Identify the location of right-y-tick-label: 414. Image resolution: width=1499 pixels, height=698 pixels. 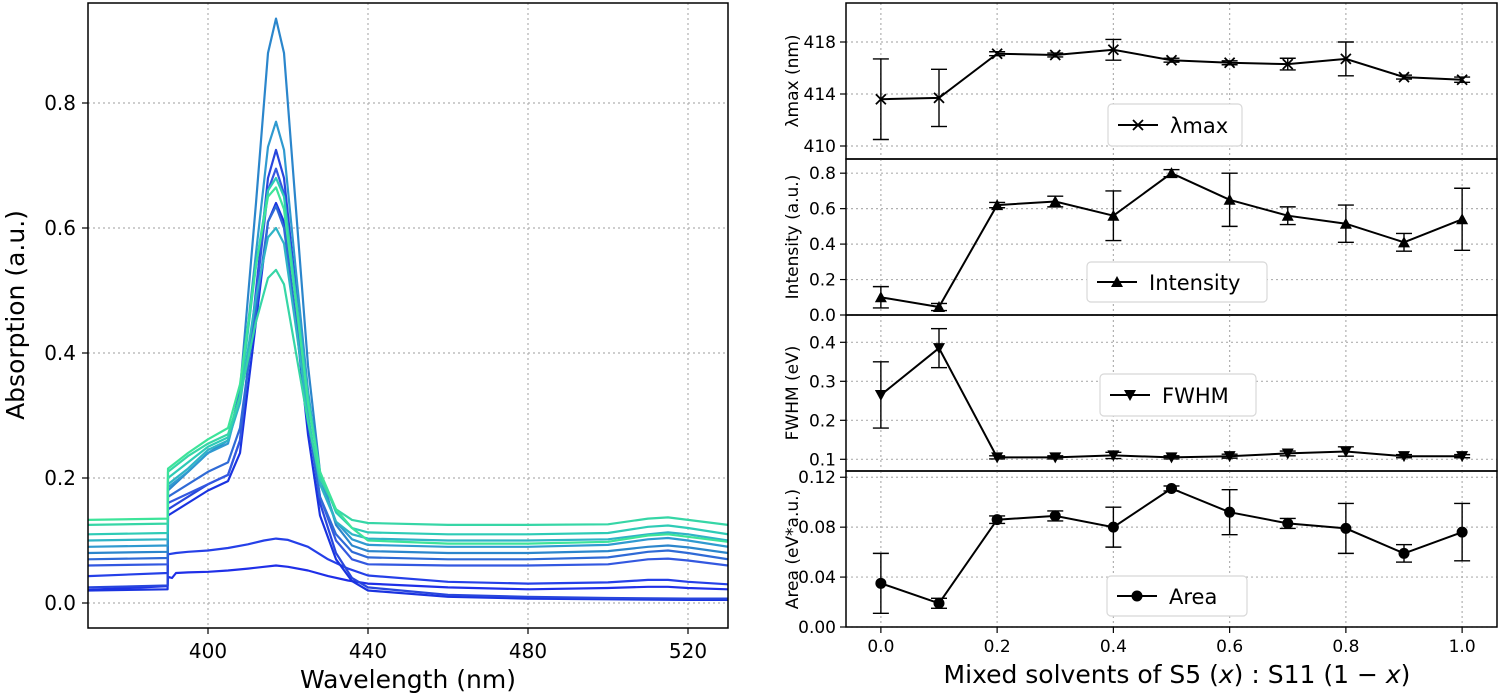
(820, 95).